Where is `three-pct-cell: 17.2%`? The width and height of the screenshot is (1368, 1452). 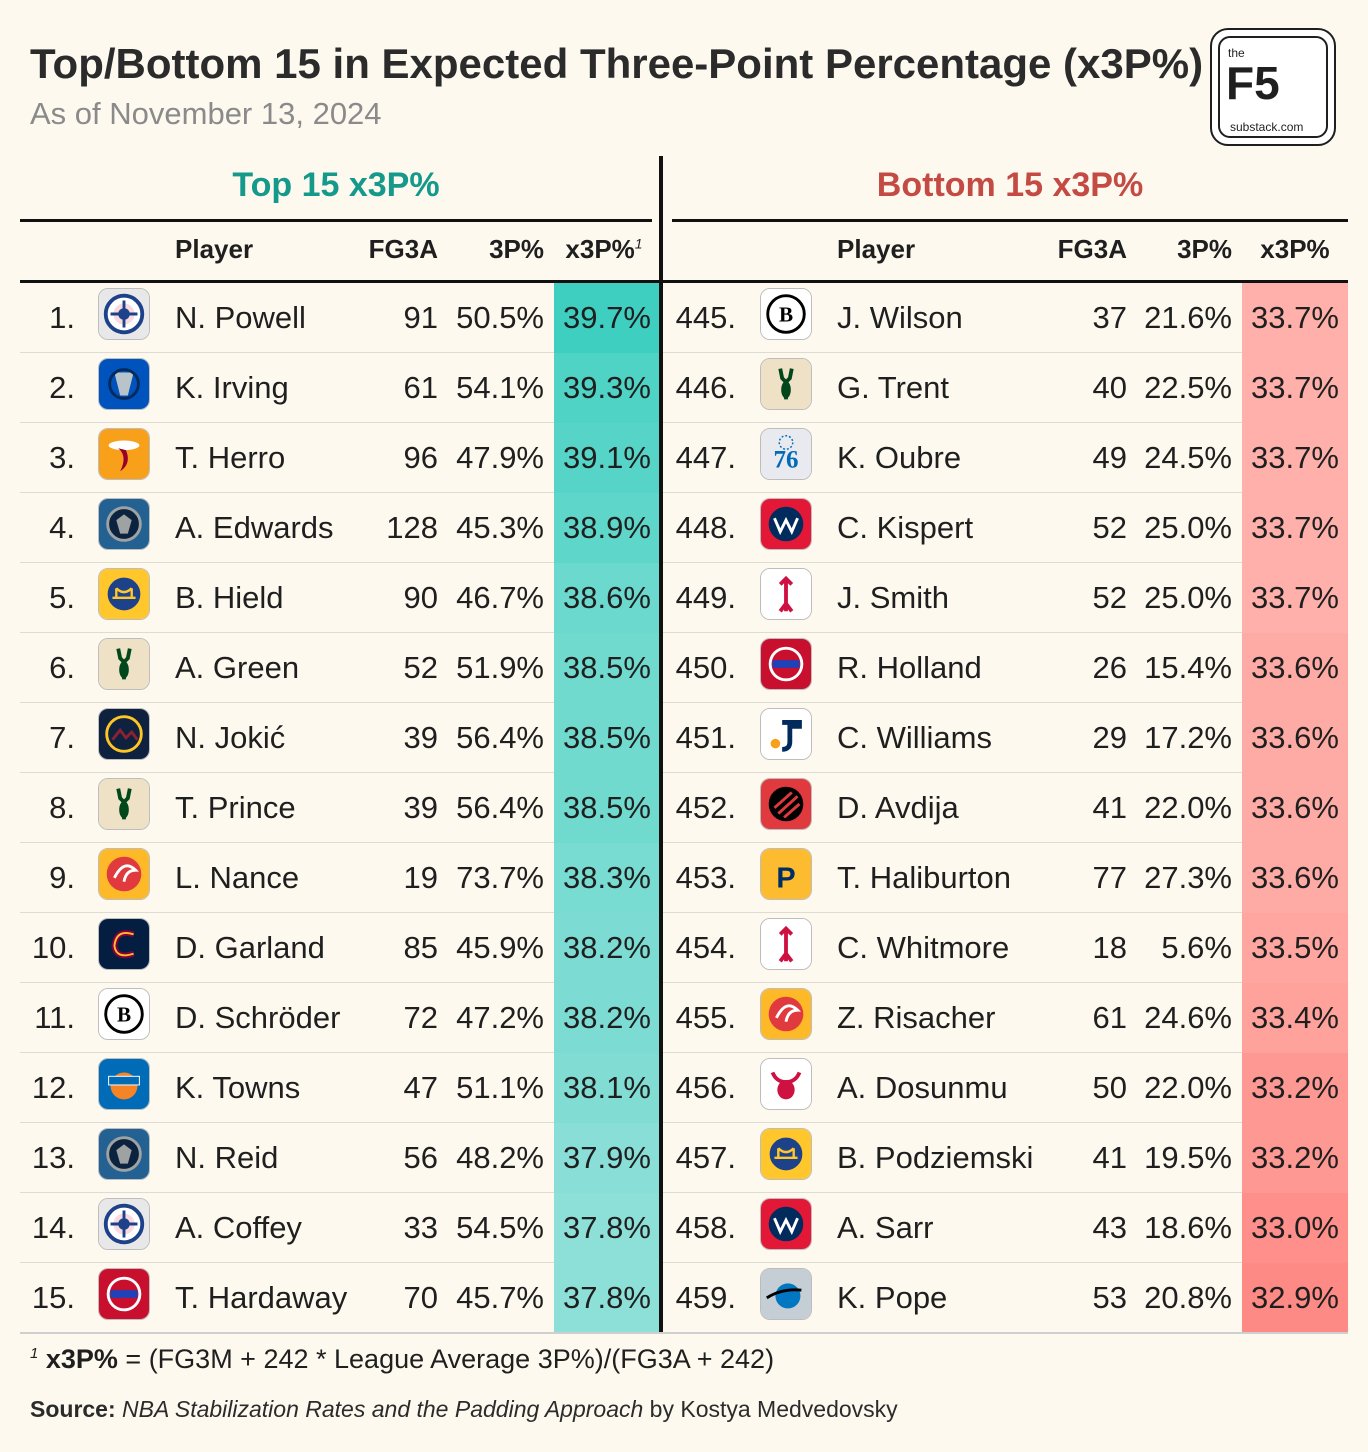 three-pct-cell: 17.2% is located at coordinates (1188, 737).